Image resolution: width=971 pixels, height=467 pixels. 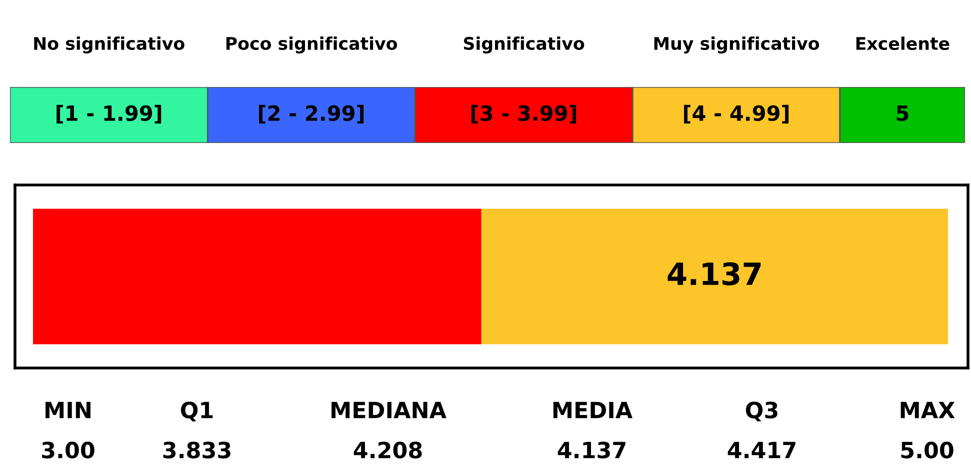 I want to click on text: MEDIA, so click(x=592, y=410).